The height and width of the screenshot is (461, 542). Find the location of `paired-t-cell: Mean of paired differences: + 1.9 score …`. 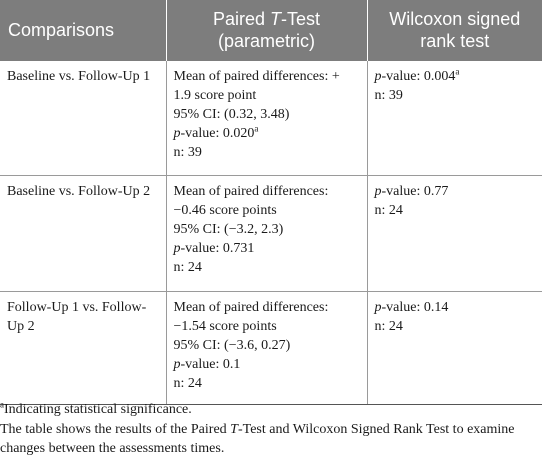

paired-t-cell: Mean of paired differences: + 1.9 score … is located at coordinates (266, 118).